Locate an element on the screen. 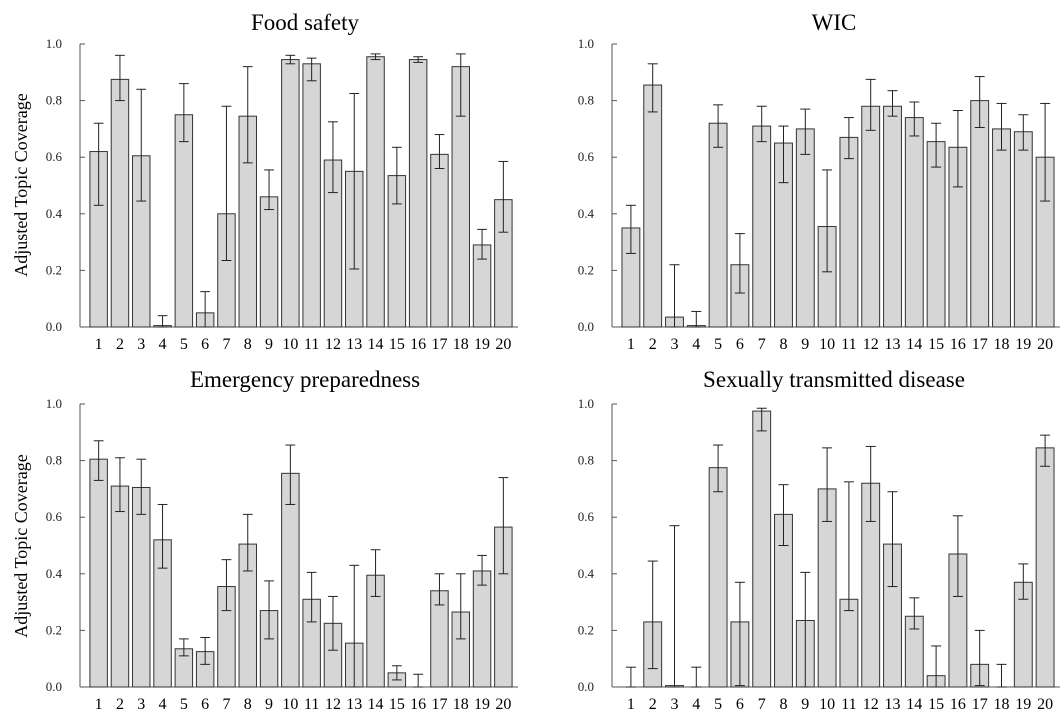 The image size is (1064, 713). chart-title: WIC is located at coordinates (834, 22).